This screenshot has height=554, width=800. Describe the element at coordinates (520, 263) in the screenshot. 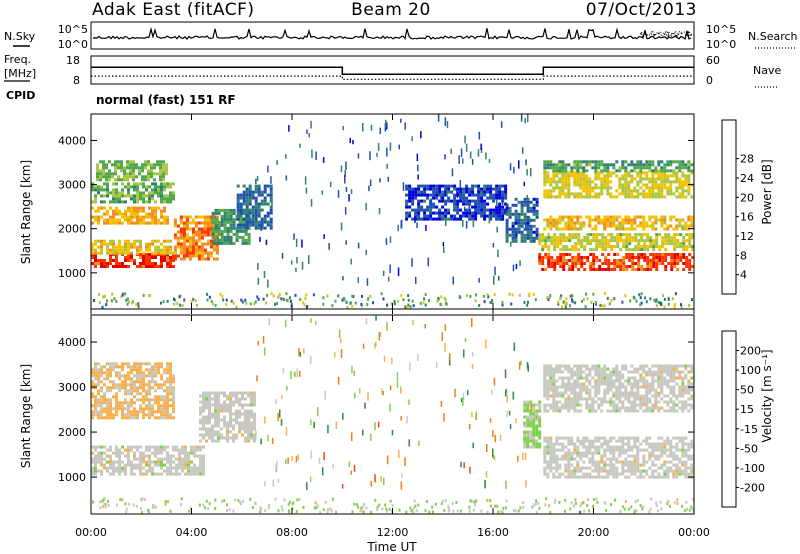

I see `speckle-cell` at that location.